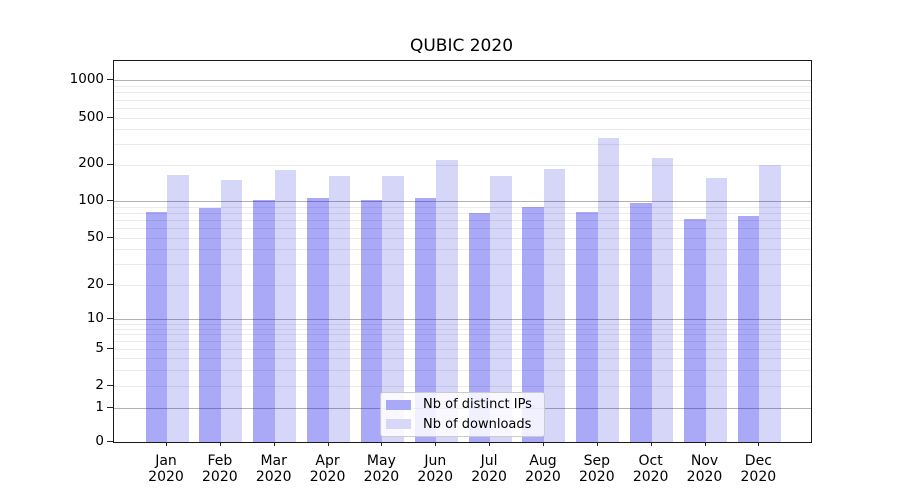 The width and height of the screenshot is (900, 500). Describe the element at coordinates (220, 469) in the screenshot. I see `x-tick-label: Feb 2020` at that location.